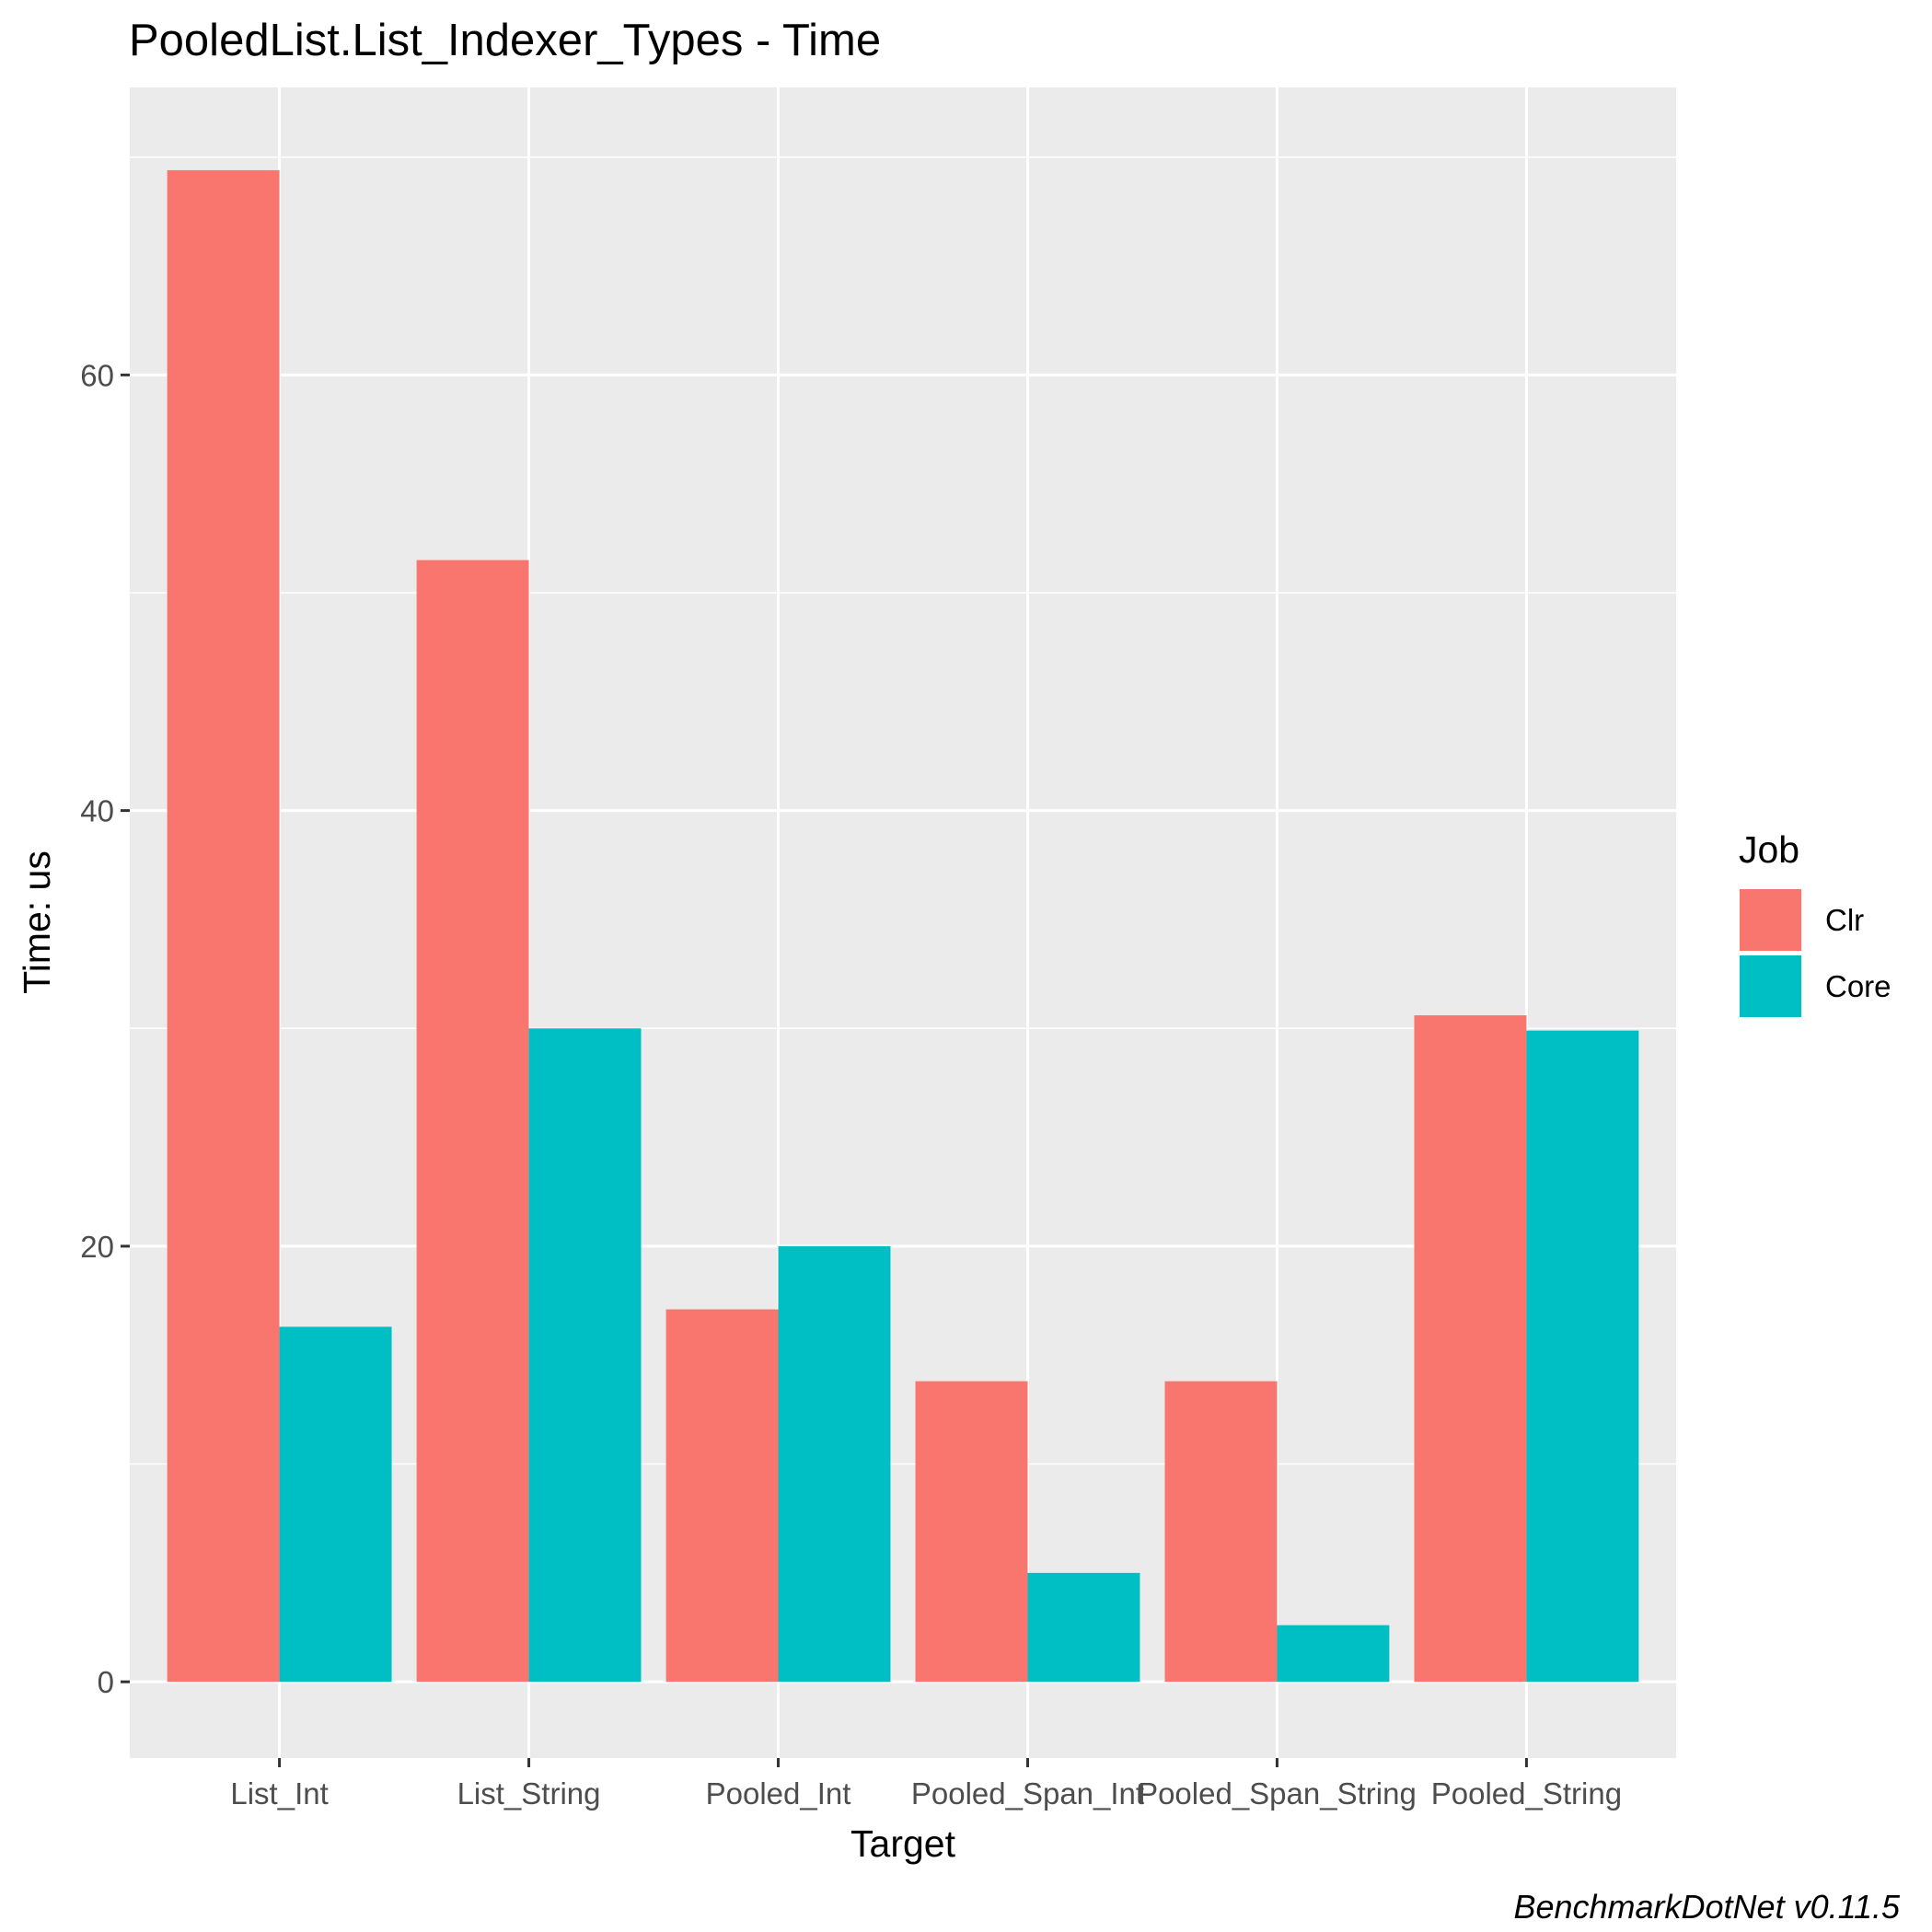 The height and width of the screenshot is (1932, 1932). What do you see at coordinates (529, 1794) in the screenshot?
I see `x-tick-label: List_String` at bounding box center [529, 1794].